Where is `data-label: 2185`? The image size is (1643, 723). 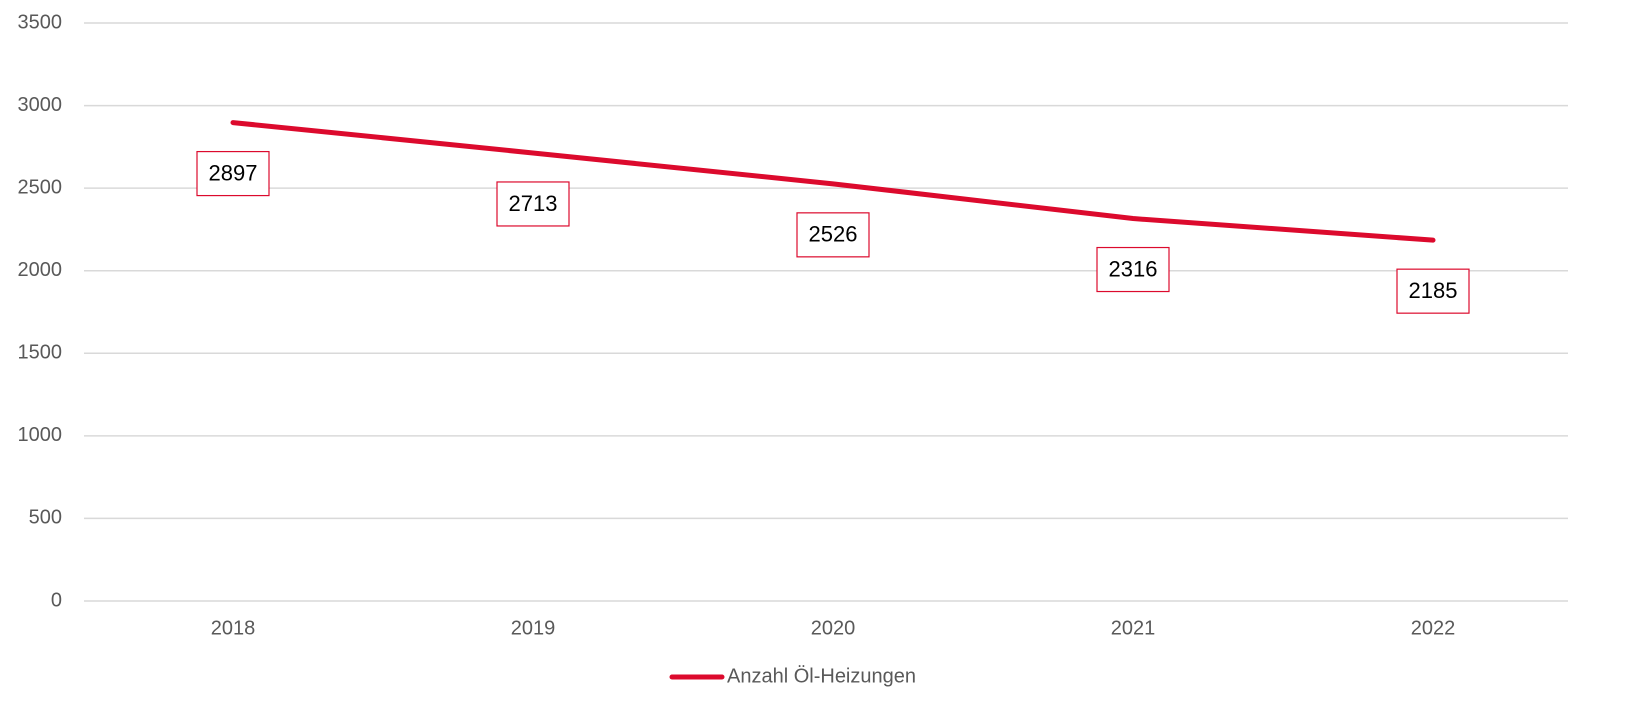 data-label: 2185 is located at coordinates (1433, 290).